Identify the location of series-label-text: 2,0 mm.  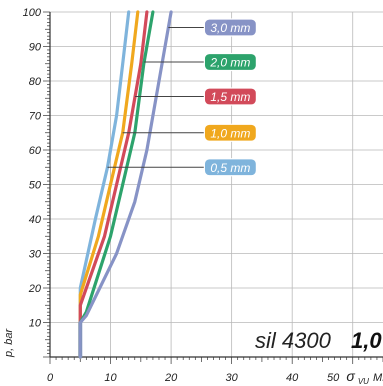
(229, 63).